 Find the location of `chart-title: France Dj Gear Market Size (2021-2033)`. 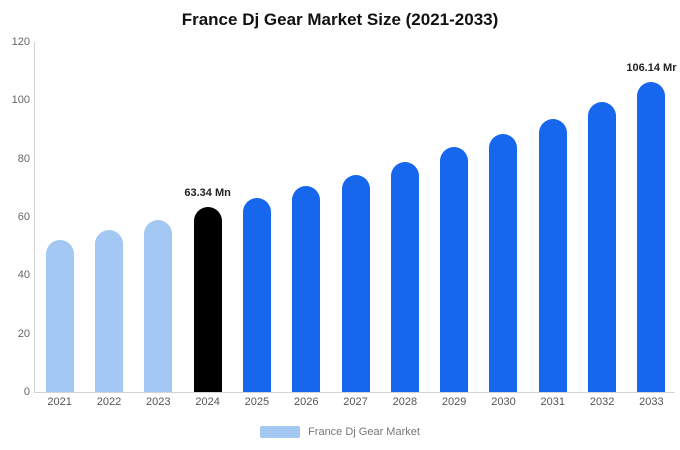

chart-title: France Dj Gear Market Size (2021-2033) is located at coordinates (340, 19).